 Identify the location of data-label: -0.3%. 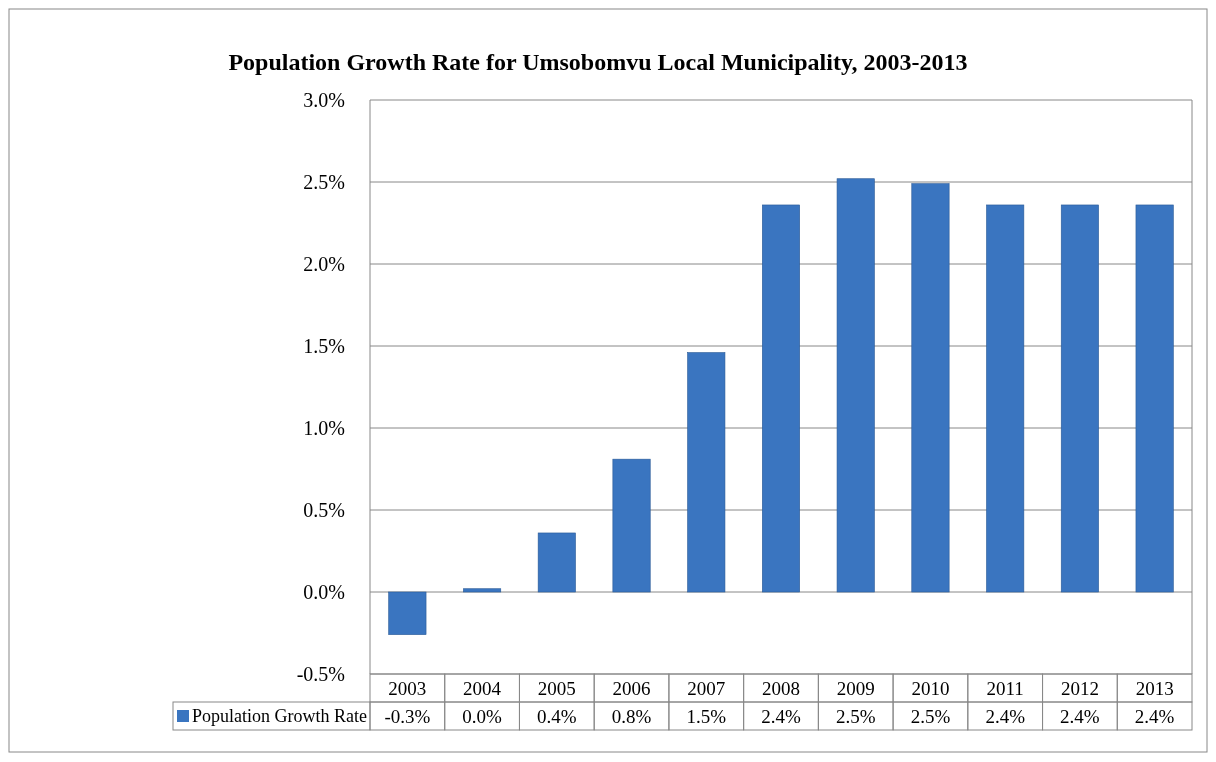
(407, 716).